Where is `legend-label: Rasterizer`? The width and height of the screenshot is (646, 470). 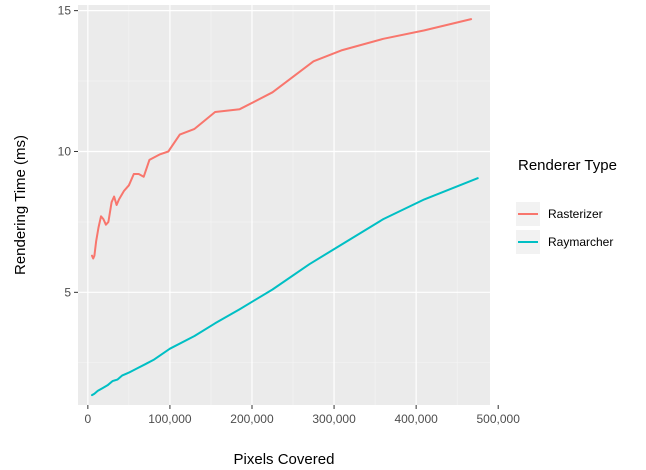
legend-label: Rasterizer is located at coordinates (575, 214).